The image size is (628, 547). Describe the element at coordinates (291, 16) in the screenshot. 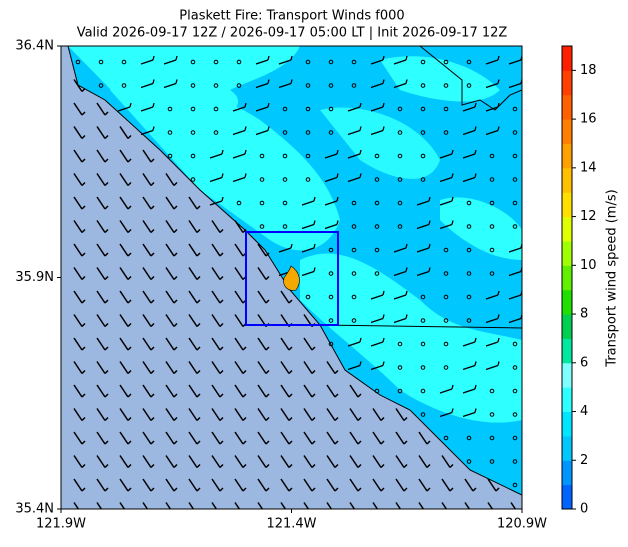

I see `chart-title: Plaskett Fire: Transport Winds f000` at that location.